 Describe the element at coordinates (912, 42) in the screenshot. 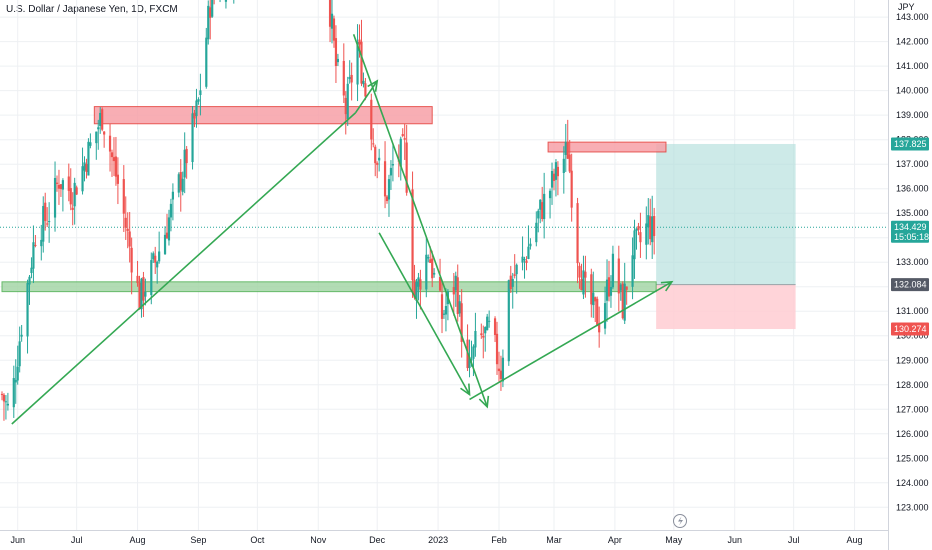

I see `y-tick-label: 142.000` at that location.